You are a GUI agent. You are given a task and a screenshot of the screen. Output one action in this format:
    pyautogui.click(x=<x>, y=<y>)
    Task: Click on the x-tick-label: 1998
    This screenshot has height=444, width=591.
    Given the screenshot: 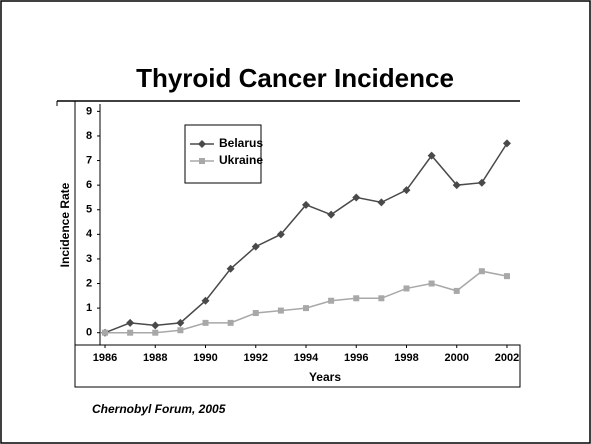 What is the action you would take?
    pyautogui.click(x=406, y=358)
    